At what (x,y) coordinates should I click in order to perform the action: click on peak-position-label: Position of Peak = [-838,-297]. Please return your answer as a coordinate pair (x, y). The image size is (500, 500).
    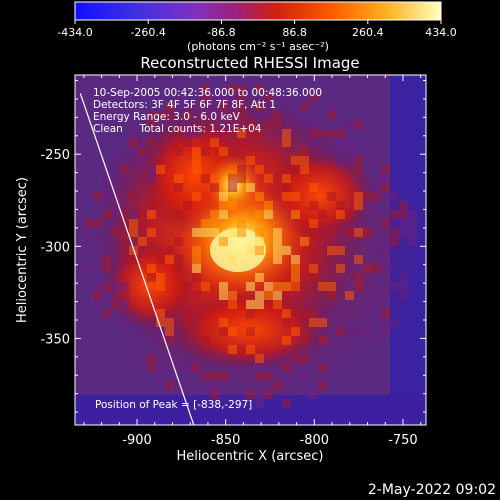
    Looking at the image, I should click on (173, 405).